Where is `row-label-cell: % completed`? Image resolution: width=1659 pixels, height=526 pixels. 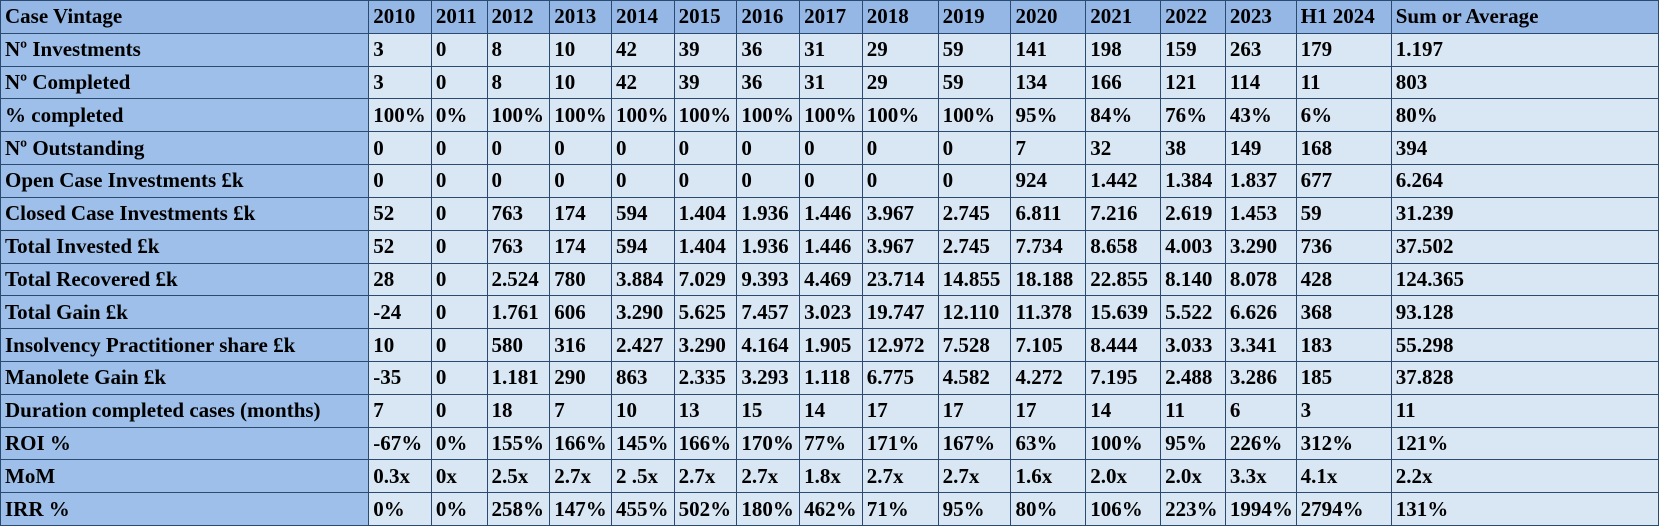 row-label-cell: % completed is located at coordinates (185, 115).